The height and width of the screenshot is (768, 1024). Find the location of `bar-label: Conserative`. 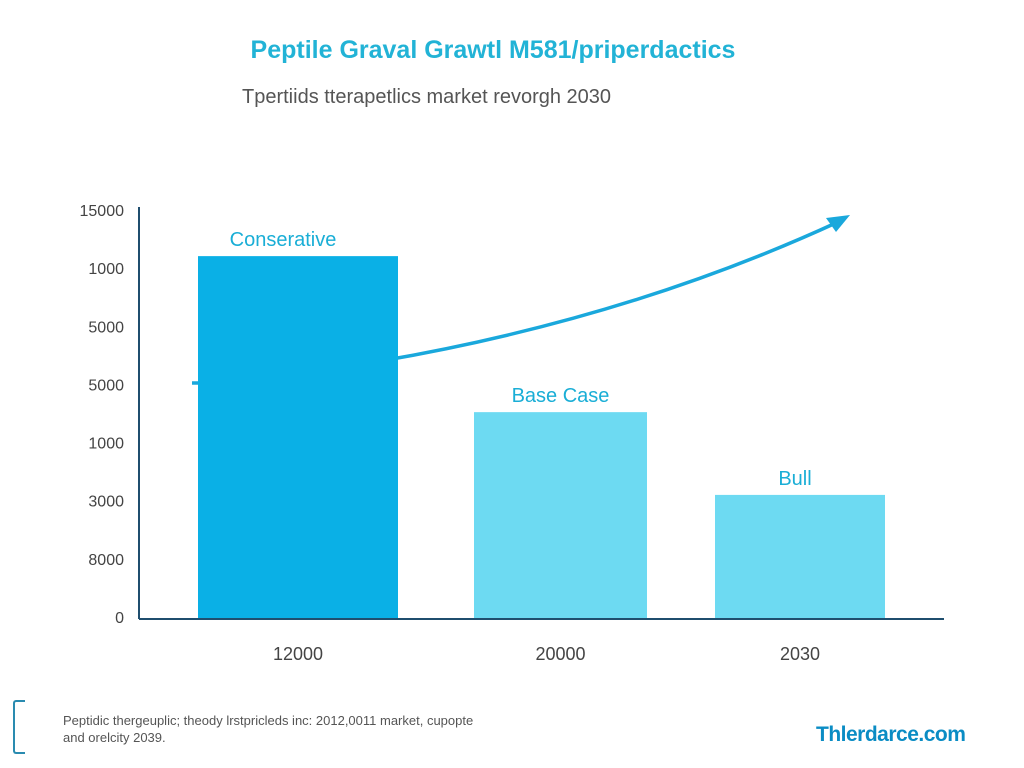

bar-label: Conserative is located at coordinates (283, 240).